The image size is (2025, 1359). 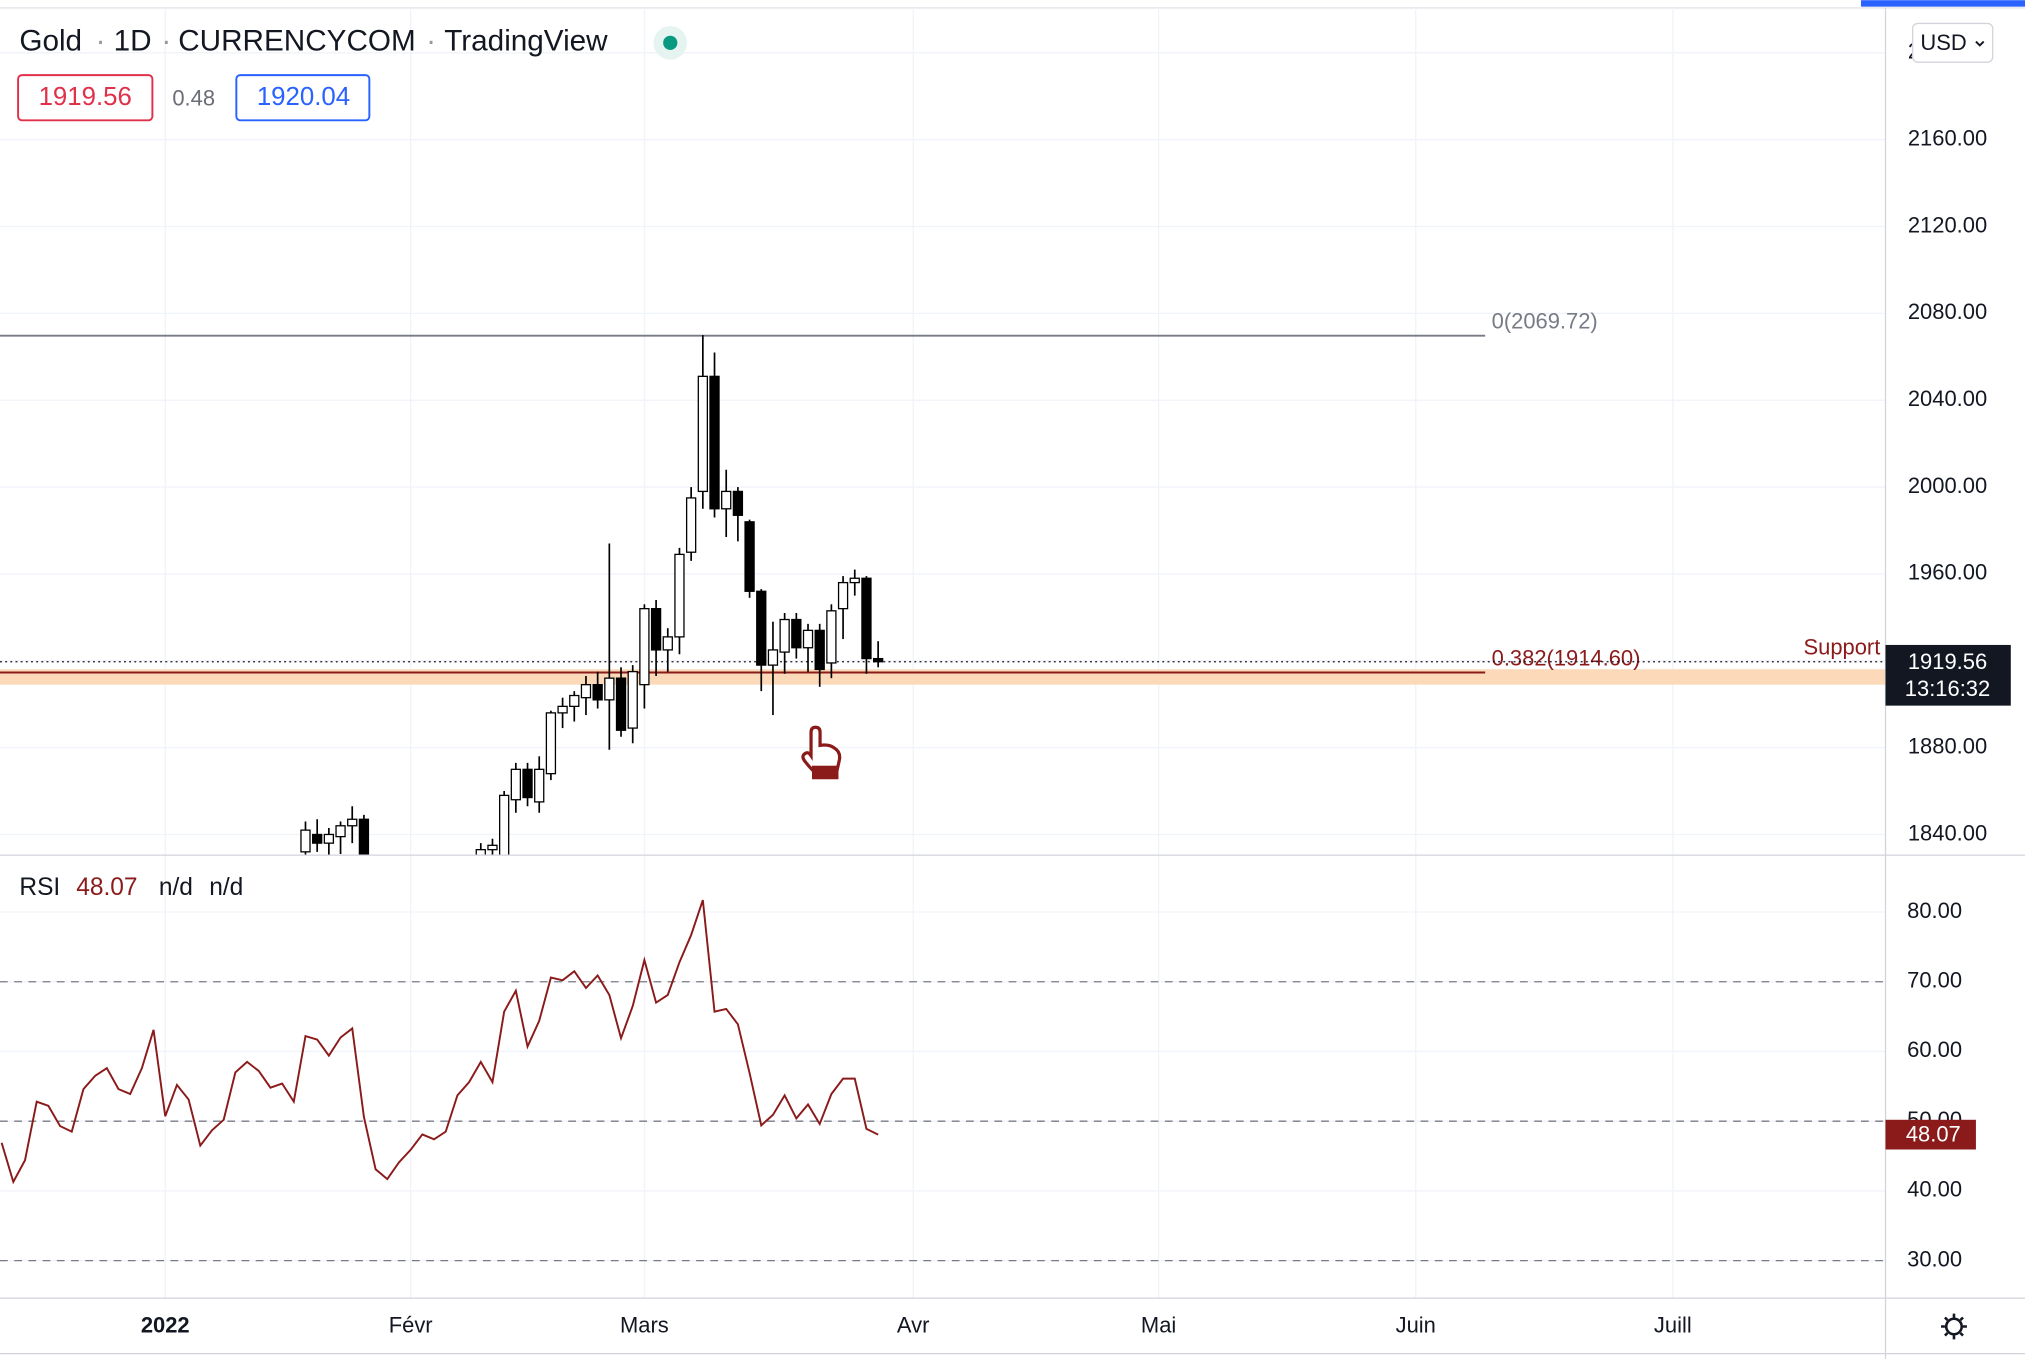 I want to click on support-label: Support, so click(x=1842, y=646).